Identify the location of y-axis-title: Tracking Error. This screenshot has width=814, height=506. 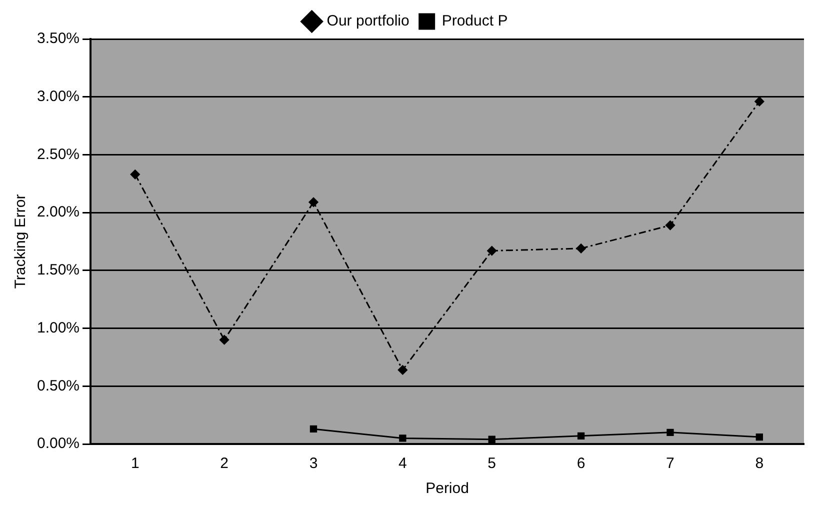
(21, 241).